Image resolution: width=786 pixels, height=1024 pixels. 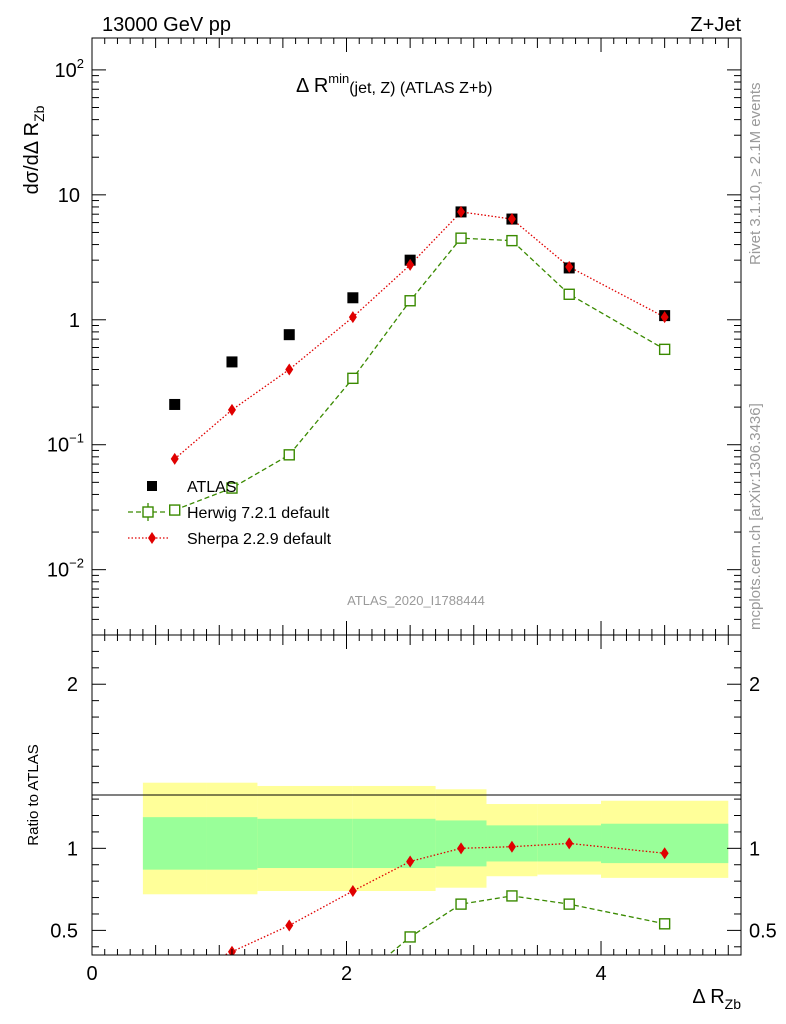 What do you see at coordinates (312, 86) in the screenshot?
I see `main-title-main: Δ R` at bounding box center [312, 86].